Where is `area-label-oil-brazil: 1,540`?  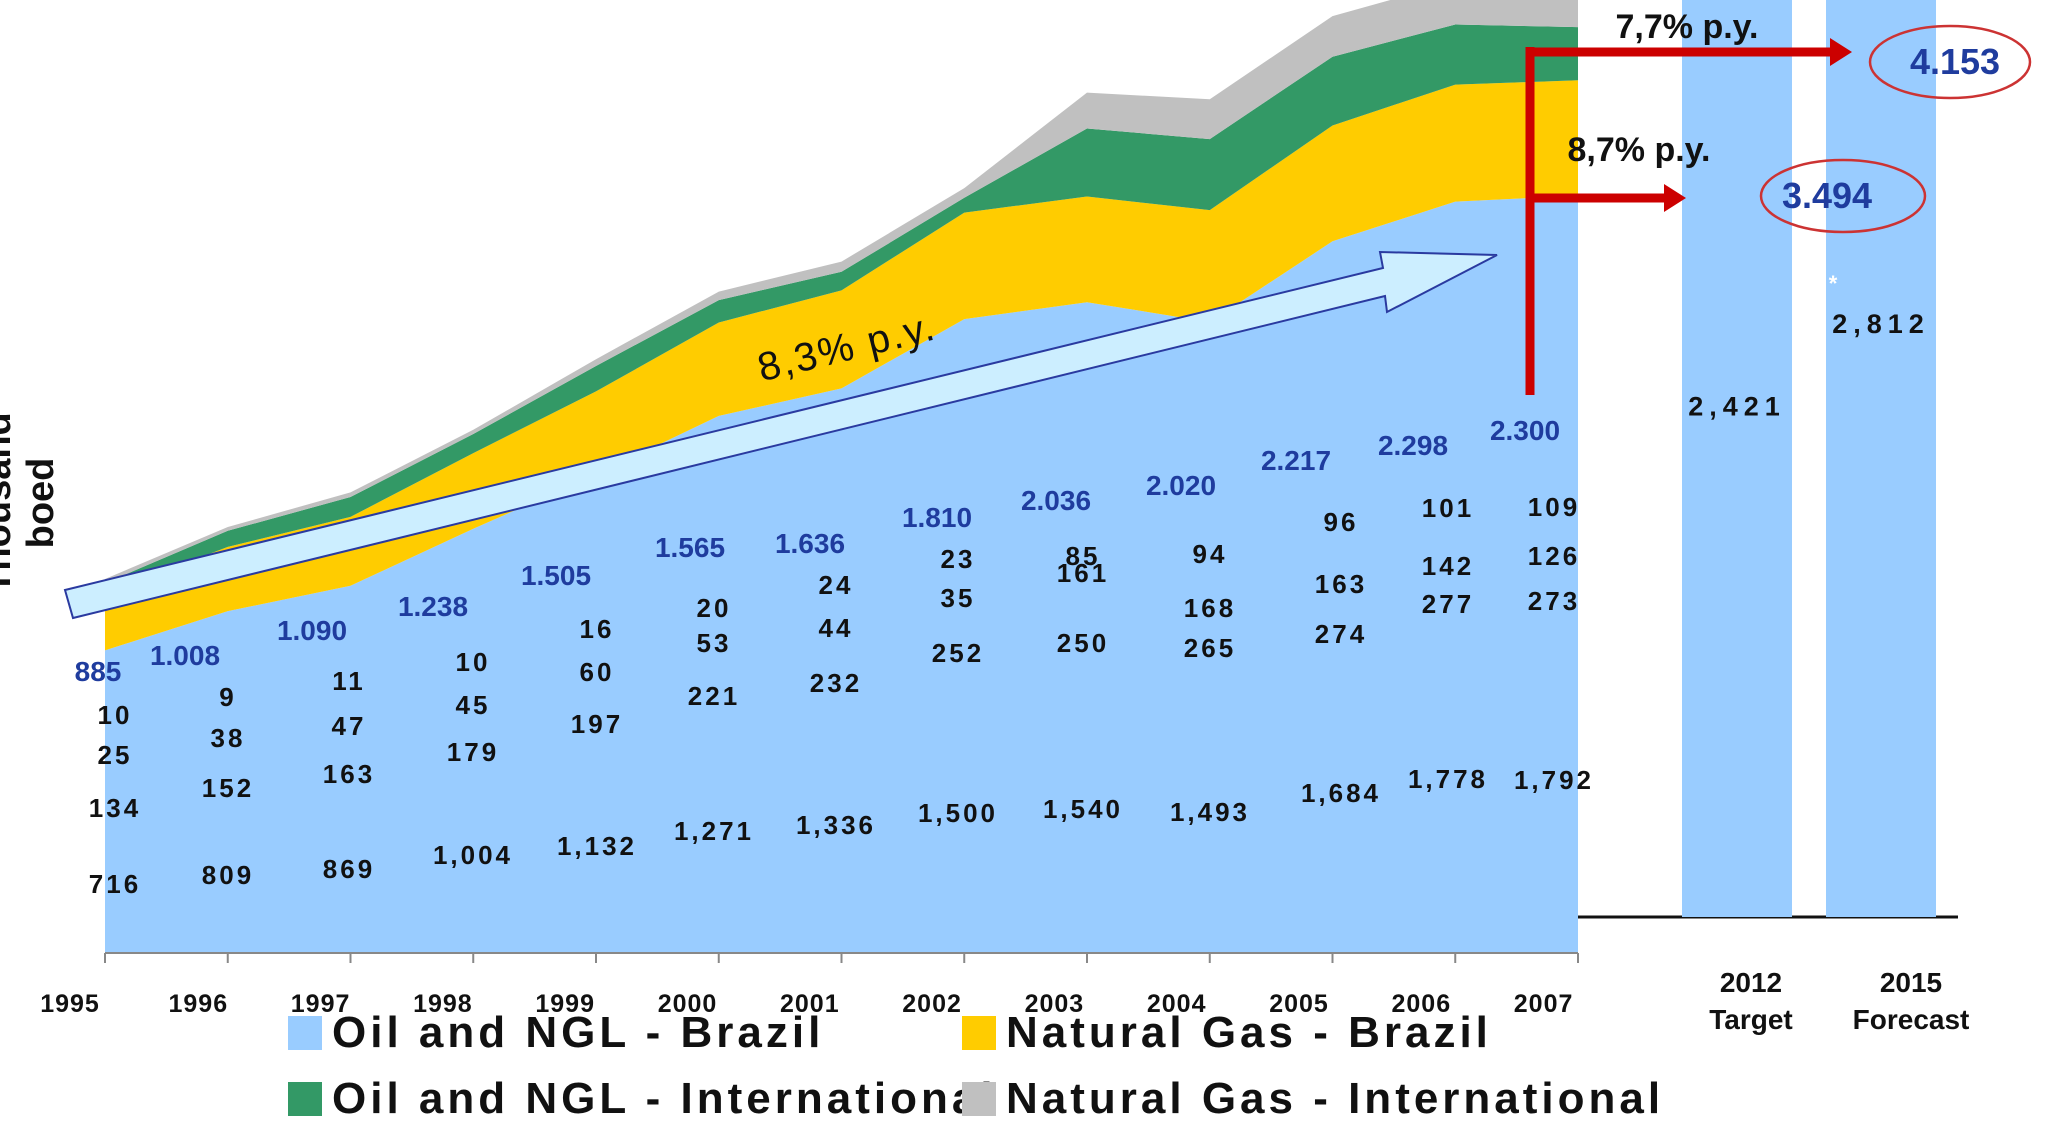 area-label-oil-brazil: 1,540 is located at coordinates (1083, 809).